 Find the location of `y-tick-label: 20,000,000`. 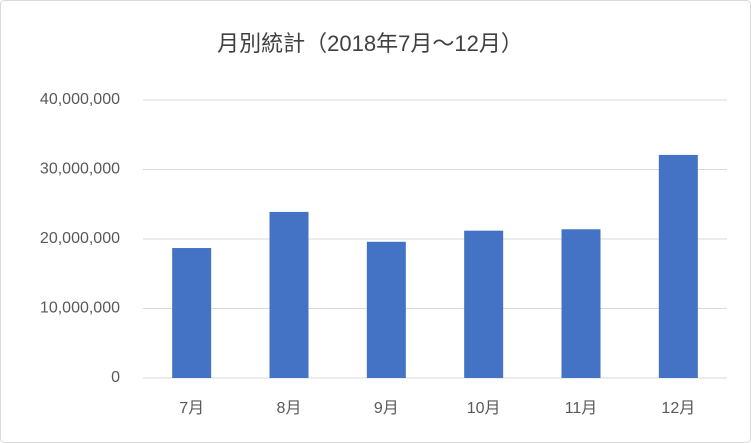

y-tick-label: 20,000,000 is located at coordinates (80, 238).